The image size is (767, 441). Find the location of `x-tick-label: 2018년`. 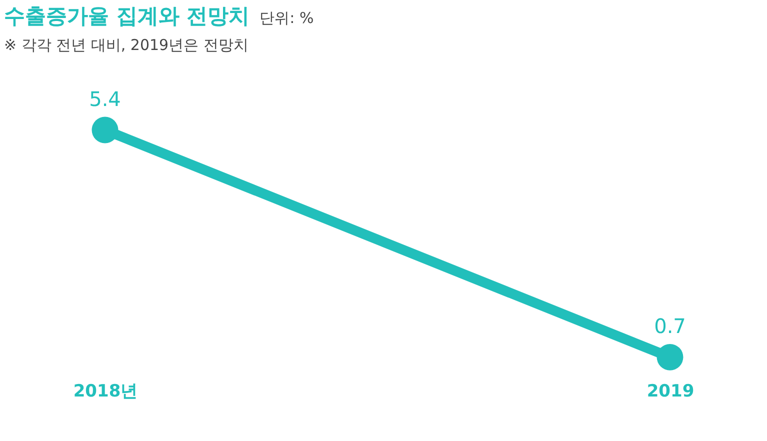

x-tick-label: 2018년 is located at coordinates (105, 392).